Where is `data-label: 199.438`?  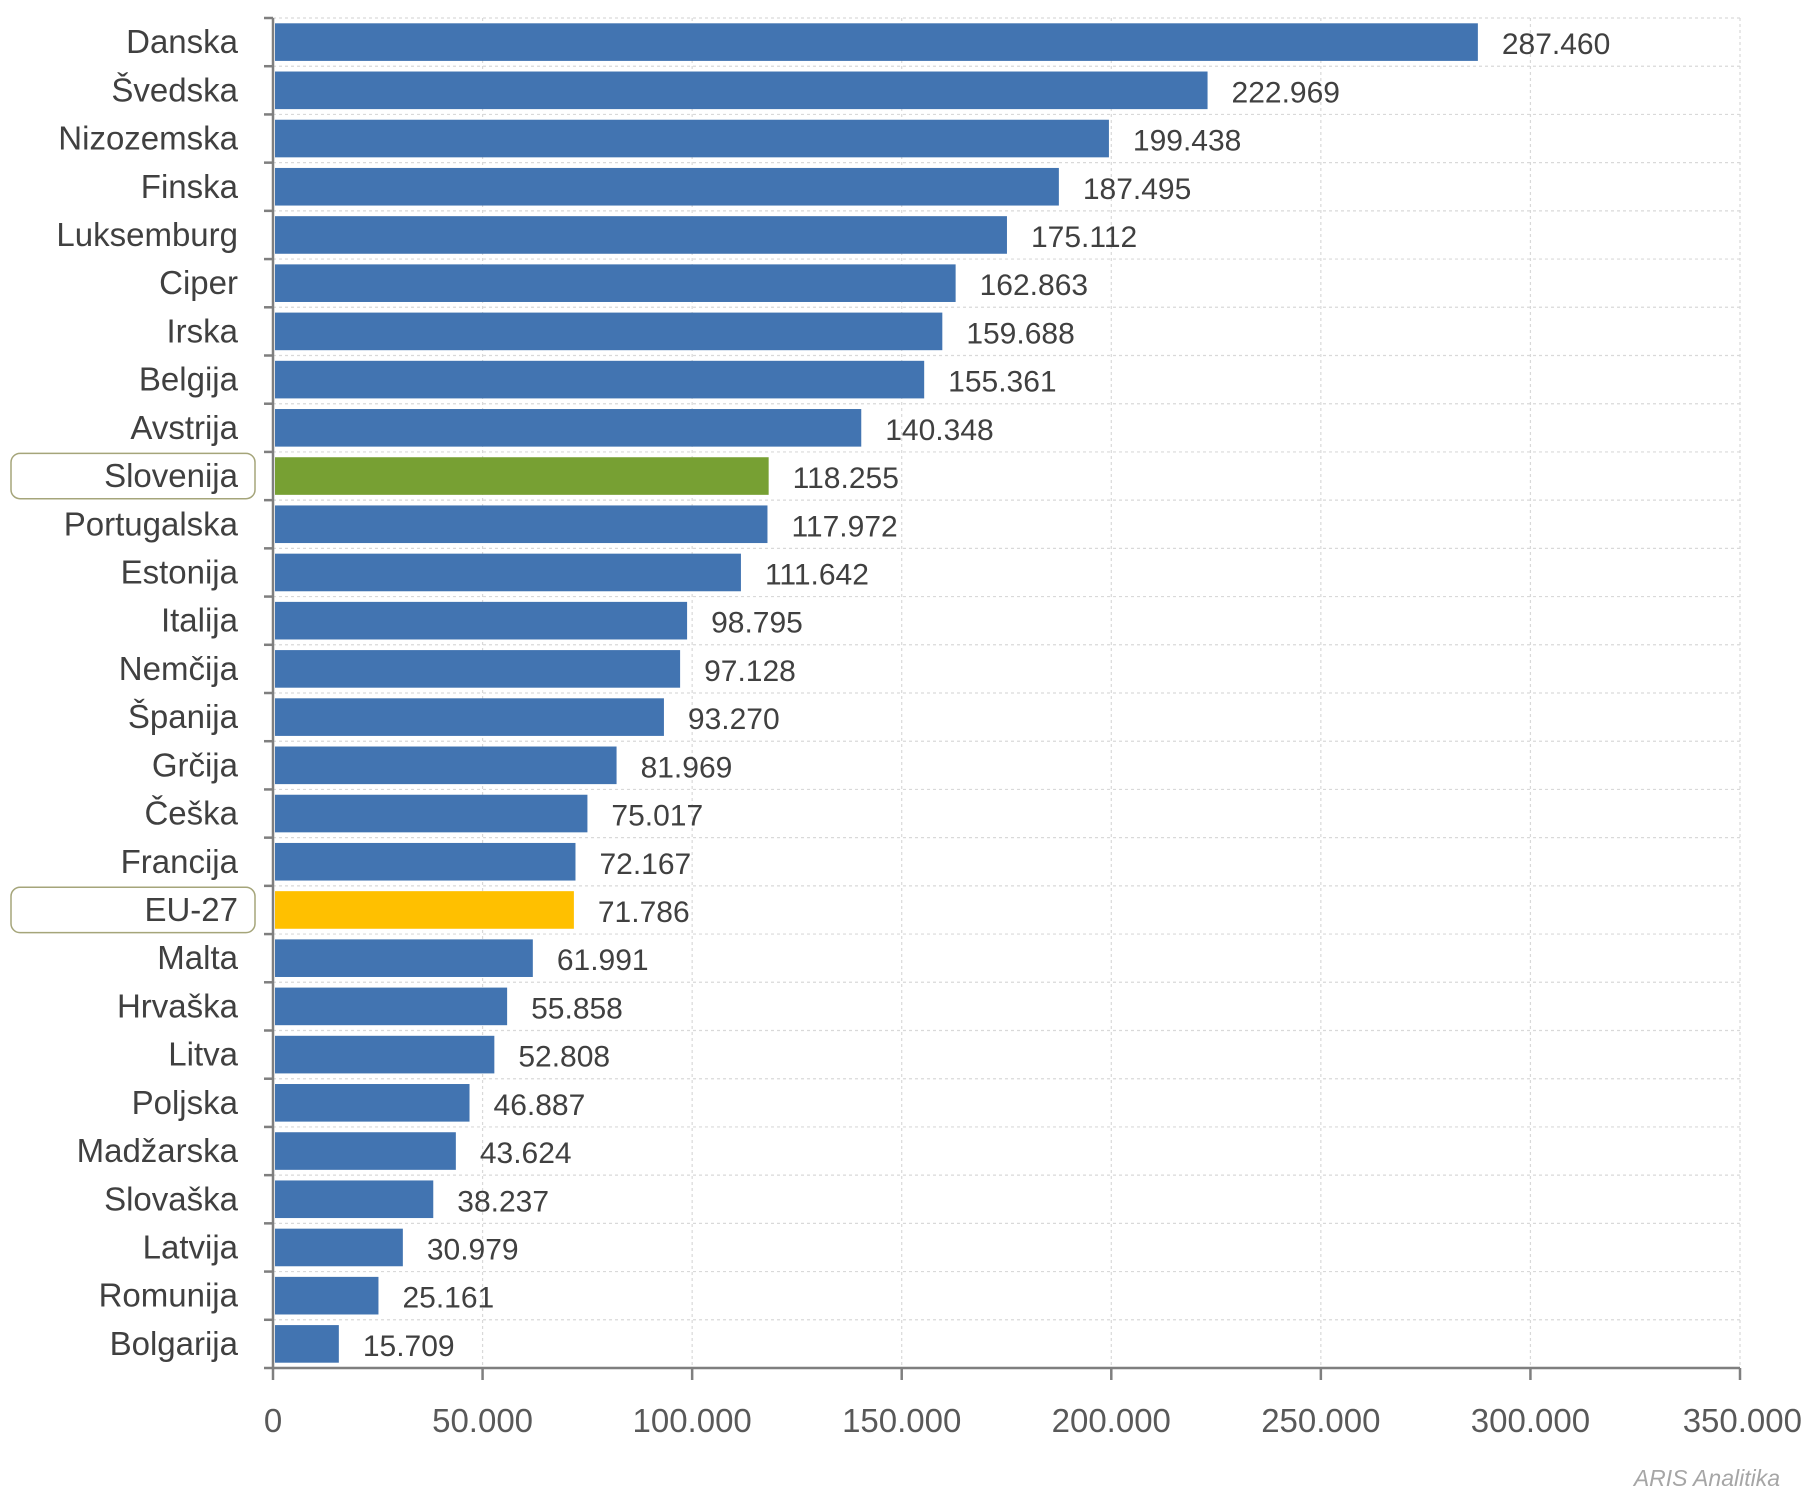 data-label: 199.438 is located at coordinates (1187, 141).